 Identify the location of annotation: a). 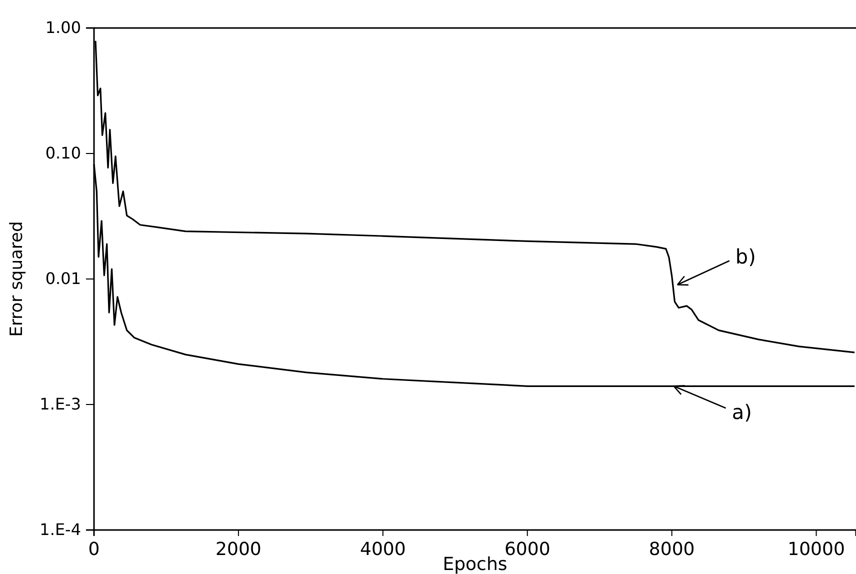
(742, 412).